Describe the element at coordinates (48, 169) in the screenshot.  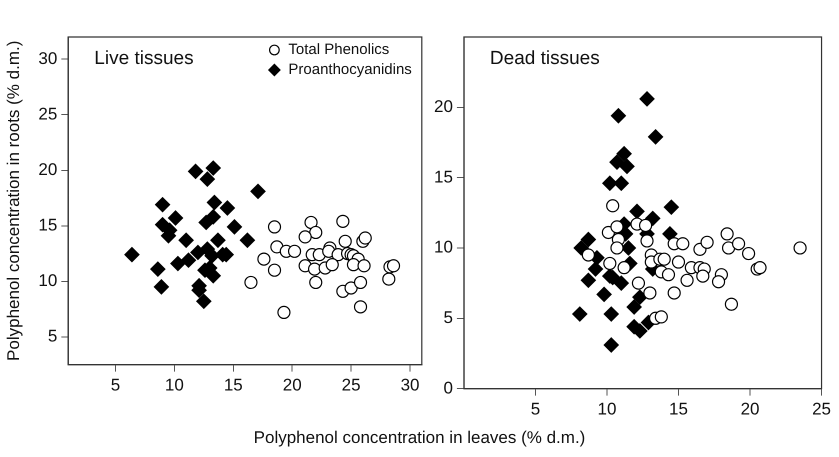
I see `y-tick-label: 20` at that location.